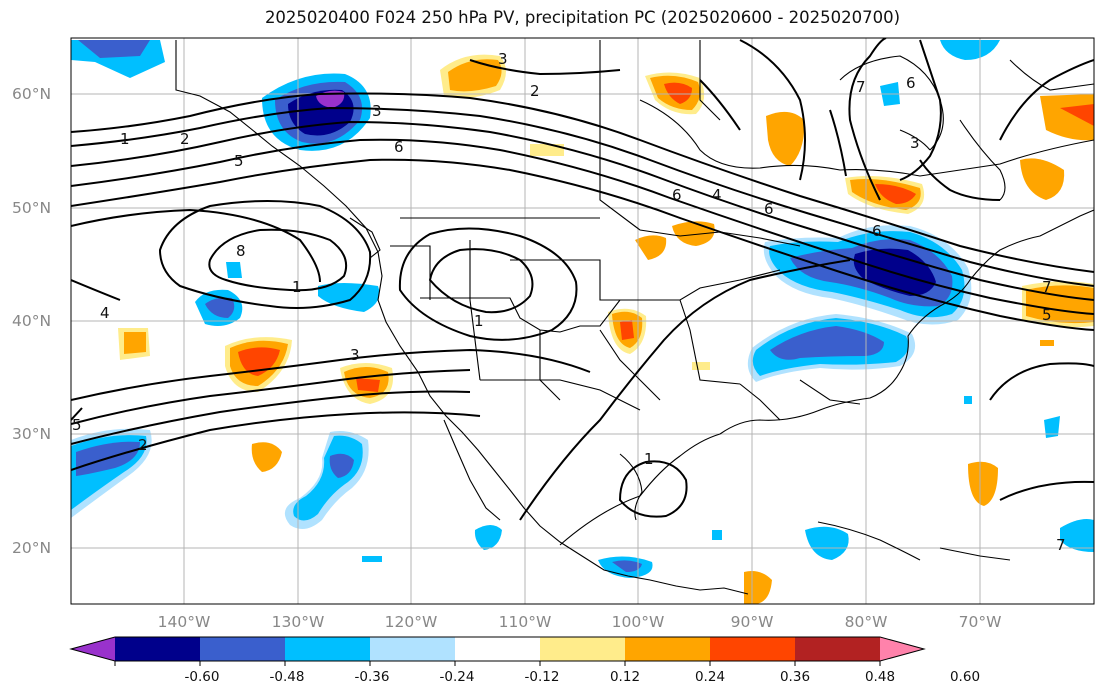 This screenshot has height=698, width=1105. Describe the element at coordinates (965, 677) in the screenshot. I see `colorbar-tick-label: 0.60` at that location.